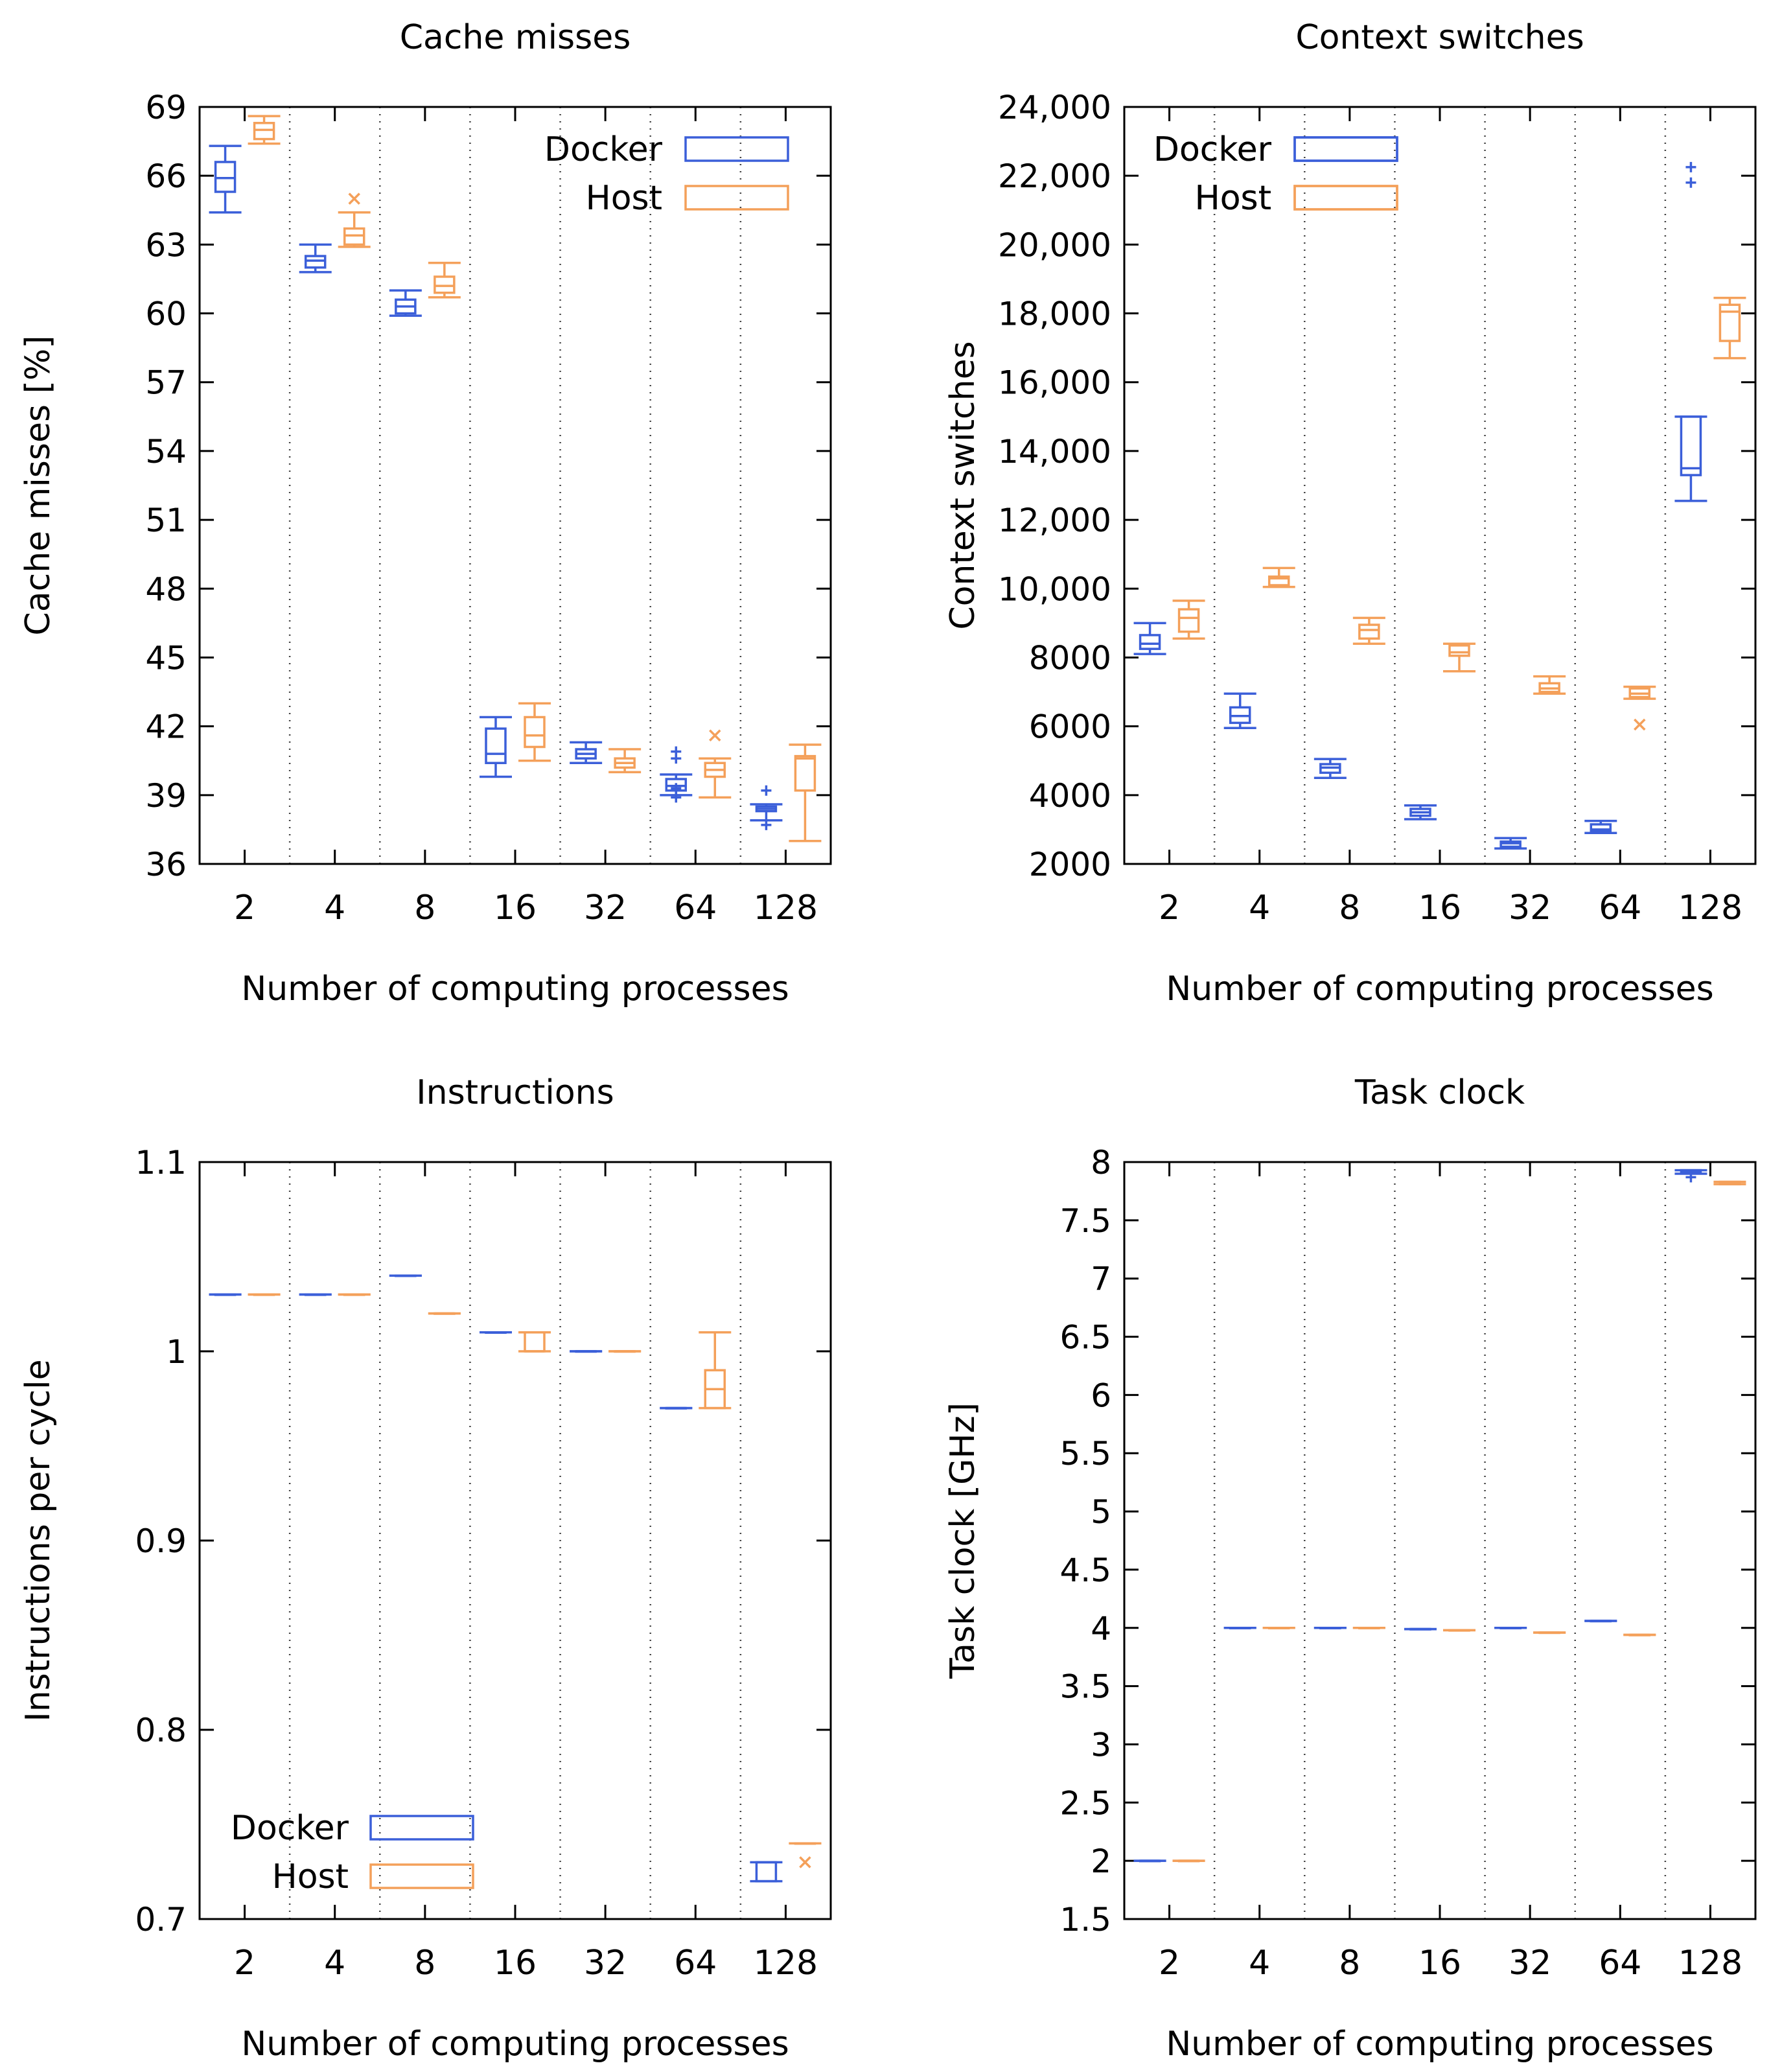 This screenshot has width=1782, height=2072. What do you see at coordinates (166, 658) in the screenshot?
I see `y-tick-label: 45` at bounding box center [166, 658].